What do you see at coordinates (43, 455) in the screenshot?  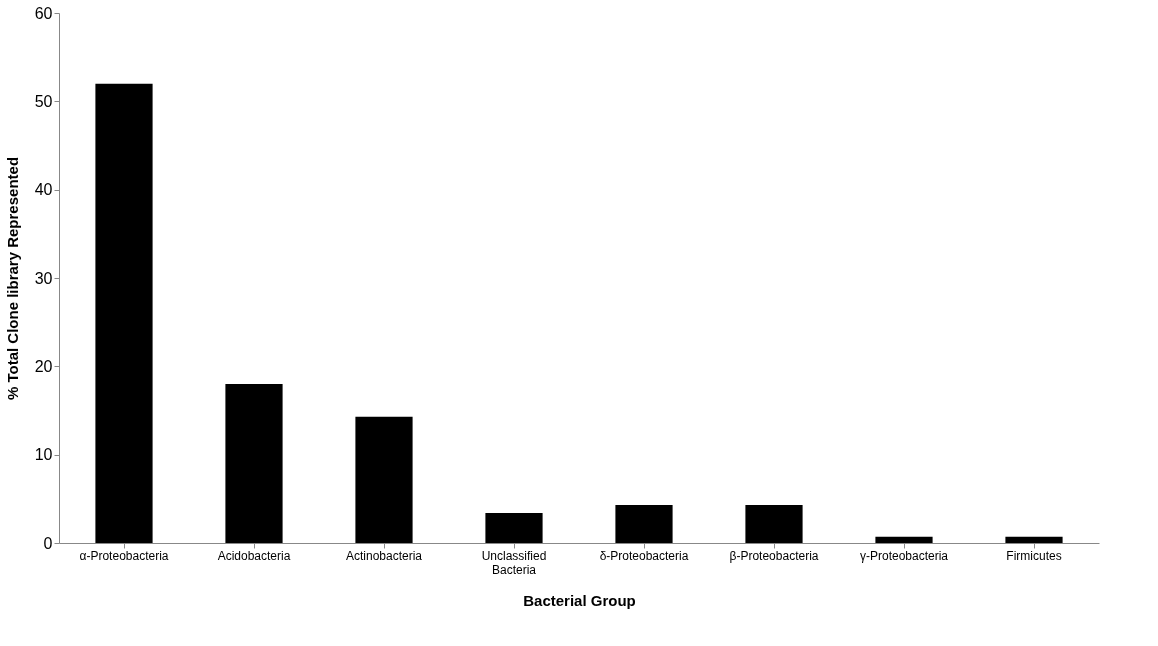 I see `y-tick-label: 10` at bounding box center [43, 455].